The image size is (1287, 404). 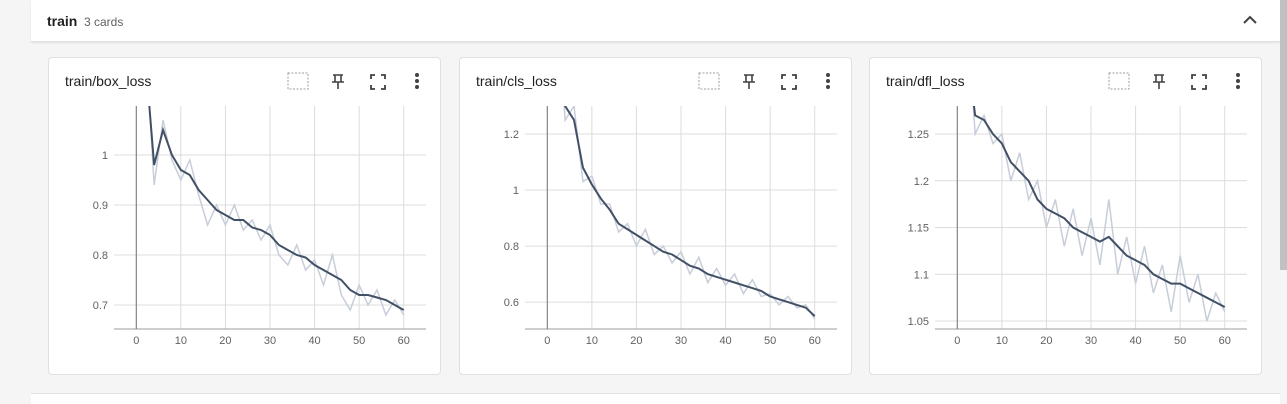 I want to click on y-tick-label: 1.25, so click(x=918, y=135).